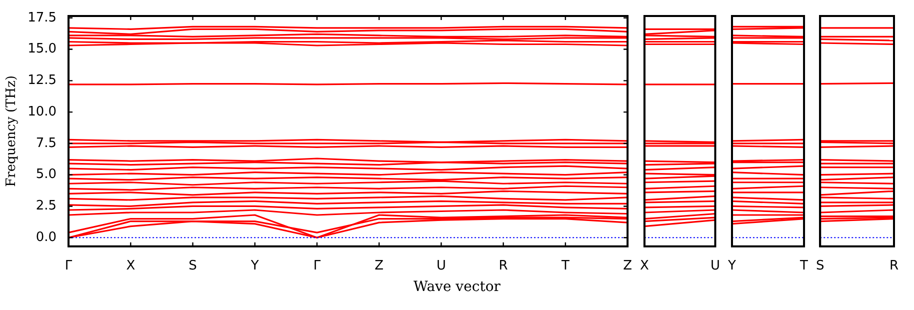 The image size is (914, 310). What do you see at coordinates (46, 206) in the screenshot?
I see `y-tick-label: 2.5` at bounding box center [46, 206].